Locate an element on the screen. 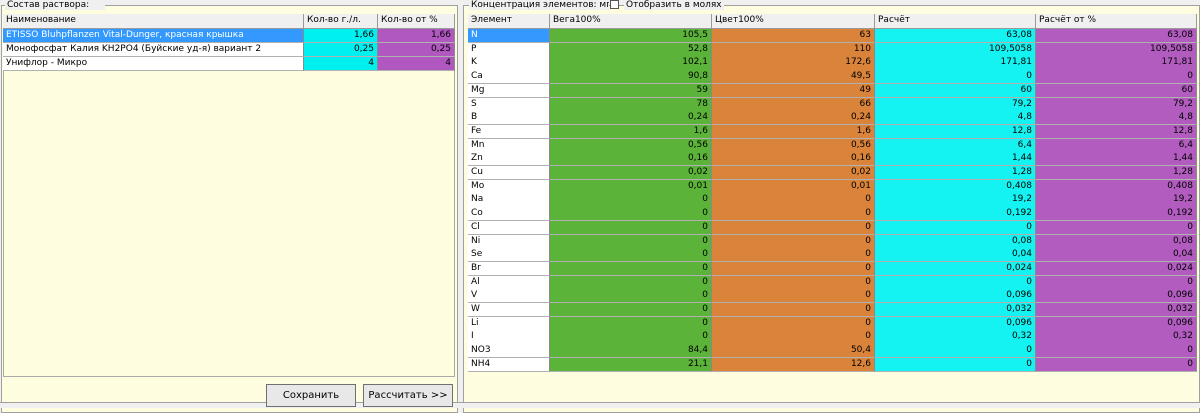  element-name: Li is located at coordinates (509, 323).